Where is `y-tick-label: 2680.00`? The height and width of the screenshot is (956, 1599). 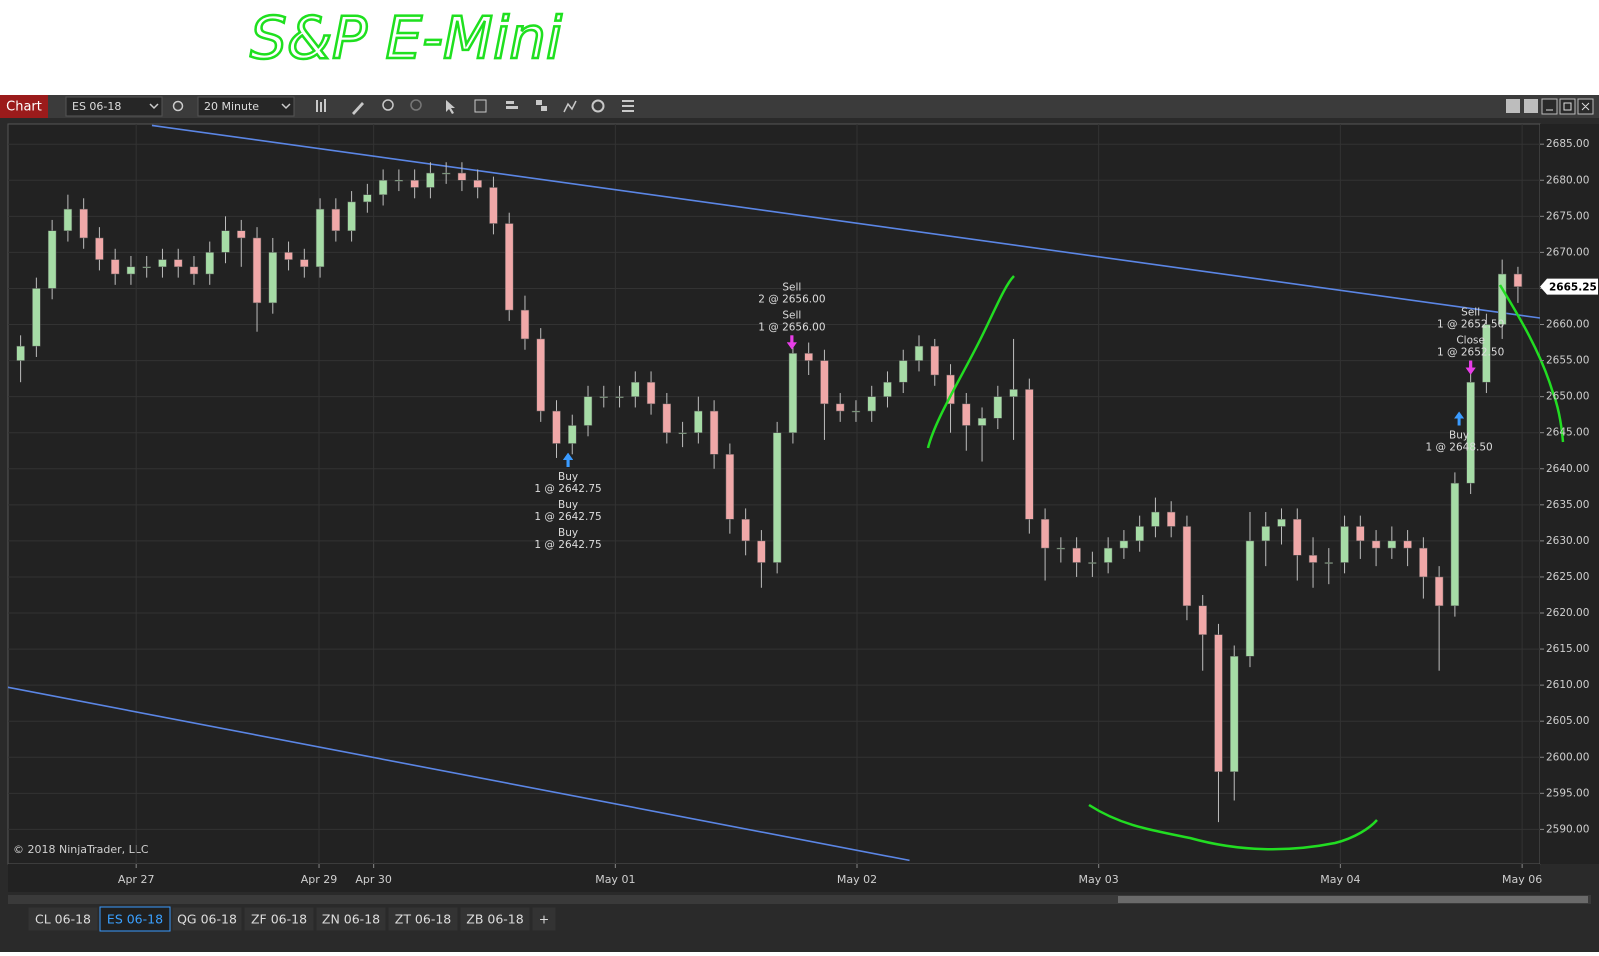
y-tick-label: 2680.00 is located at coordinates (1567, 180).